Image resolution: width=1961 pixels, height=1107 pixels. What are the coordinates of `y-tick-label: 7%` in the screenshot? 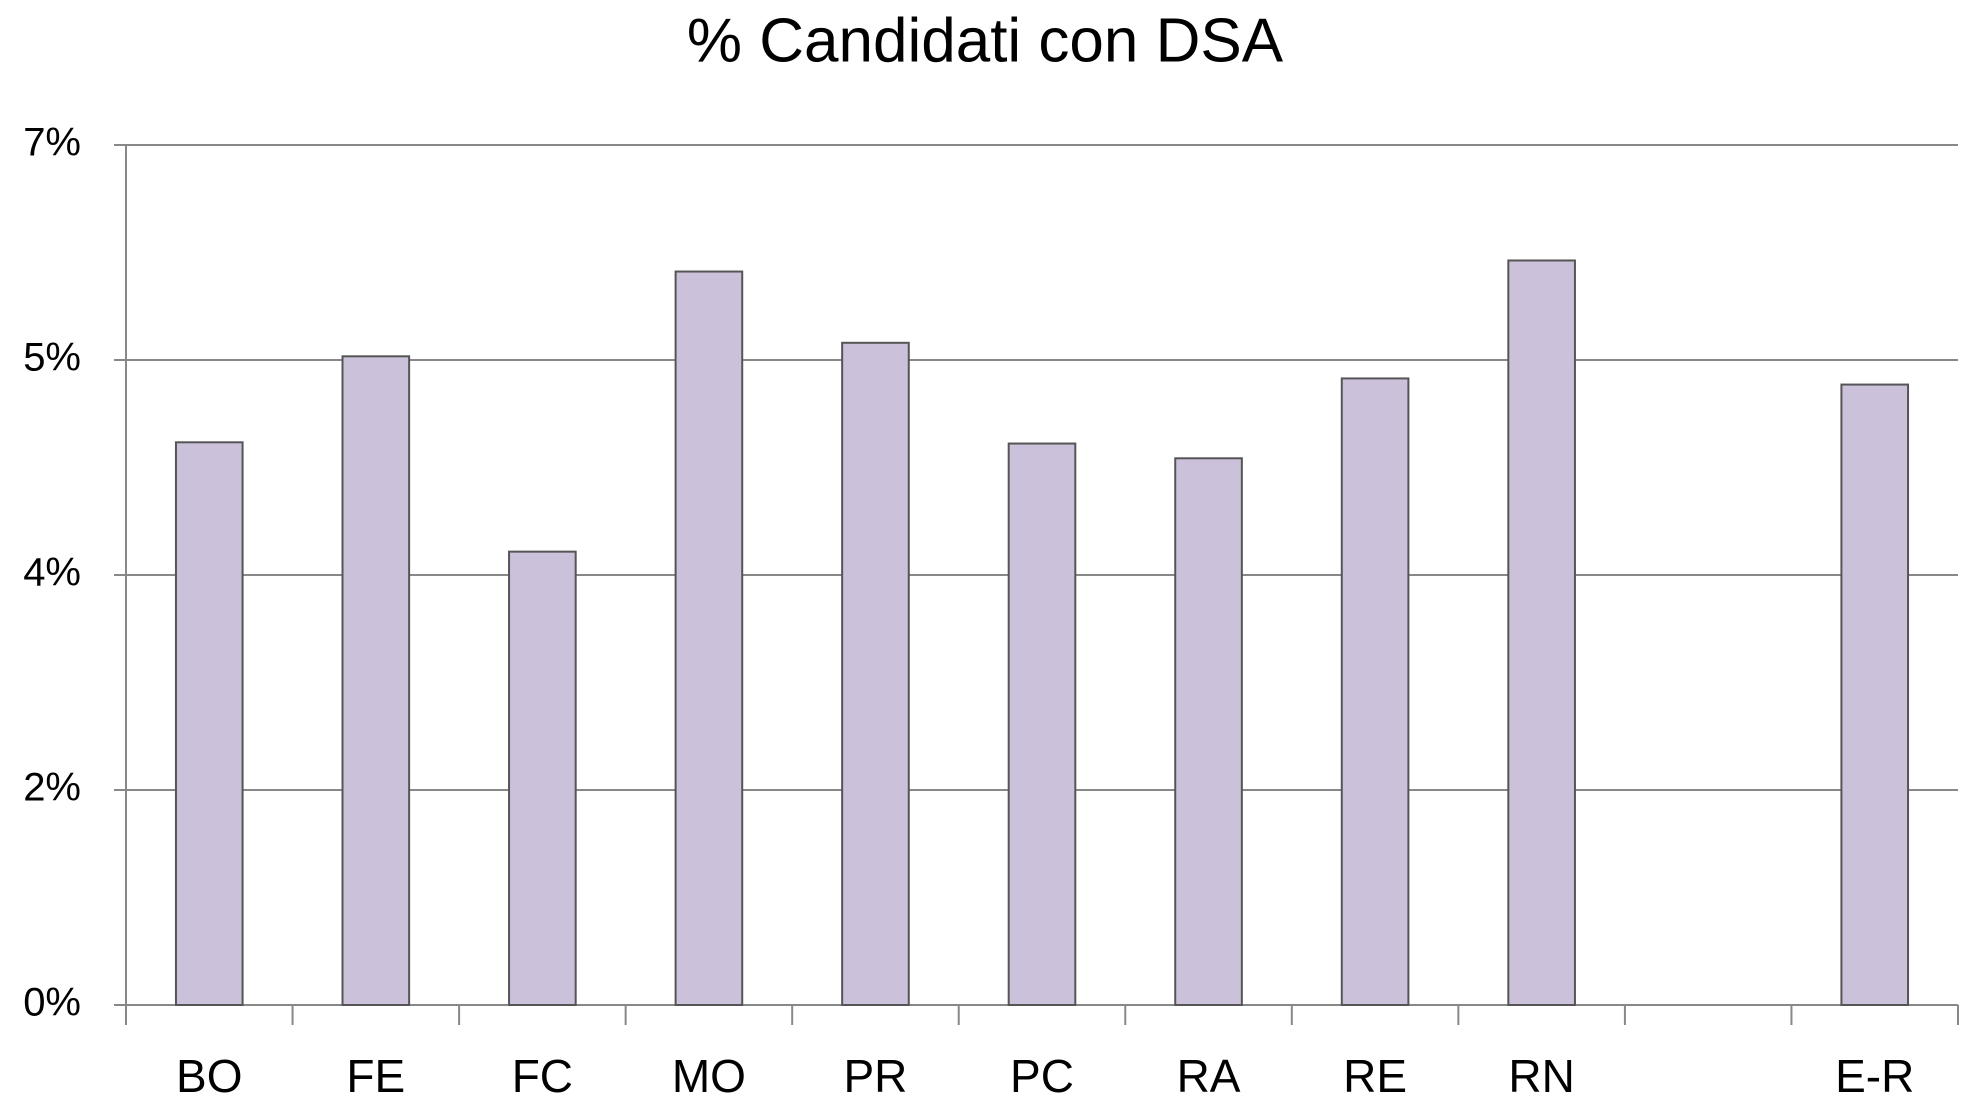 It's located at (52, 143).